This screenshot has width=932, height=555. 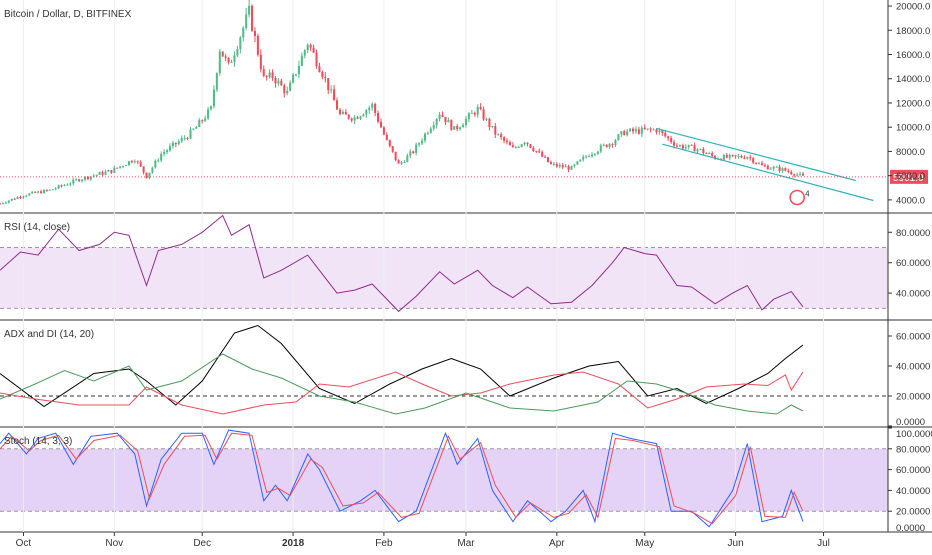 What do you see at coordinates (644, 543) in the screenshot?
I see `time-tick-label: May` at bounding box center [644, 543].